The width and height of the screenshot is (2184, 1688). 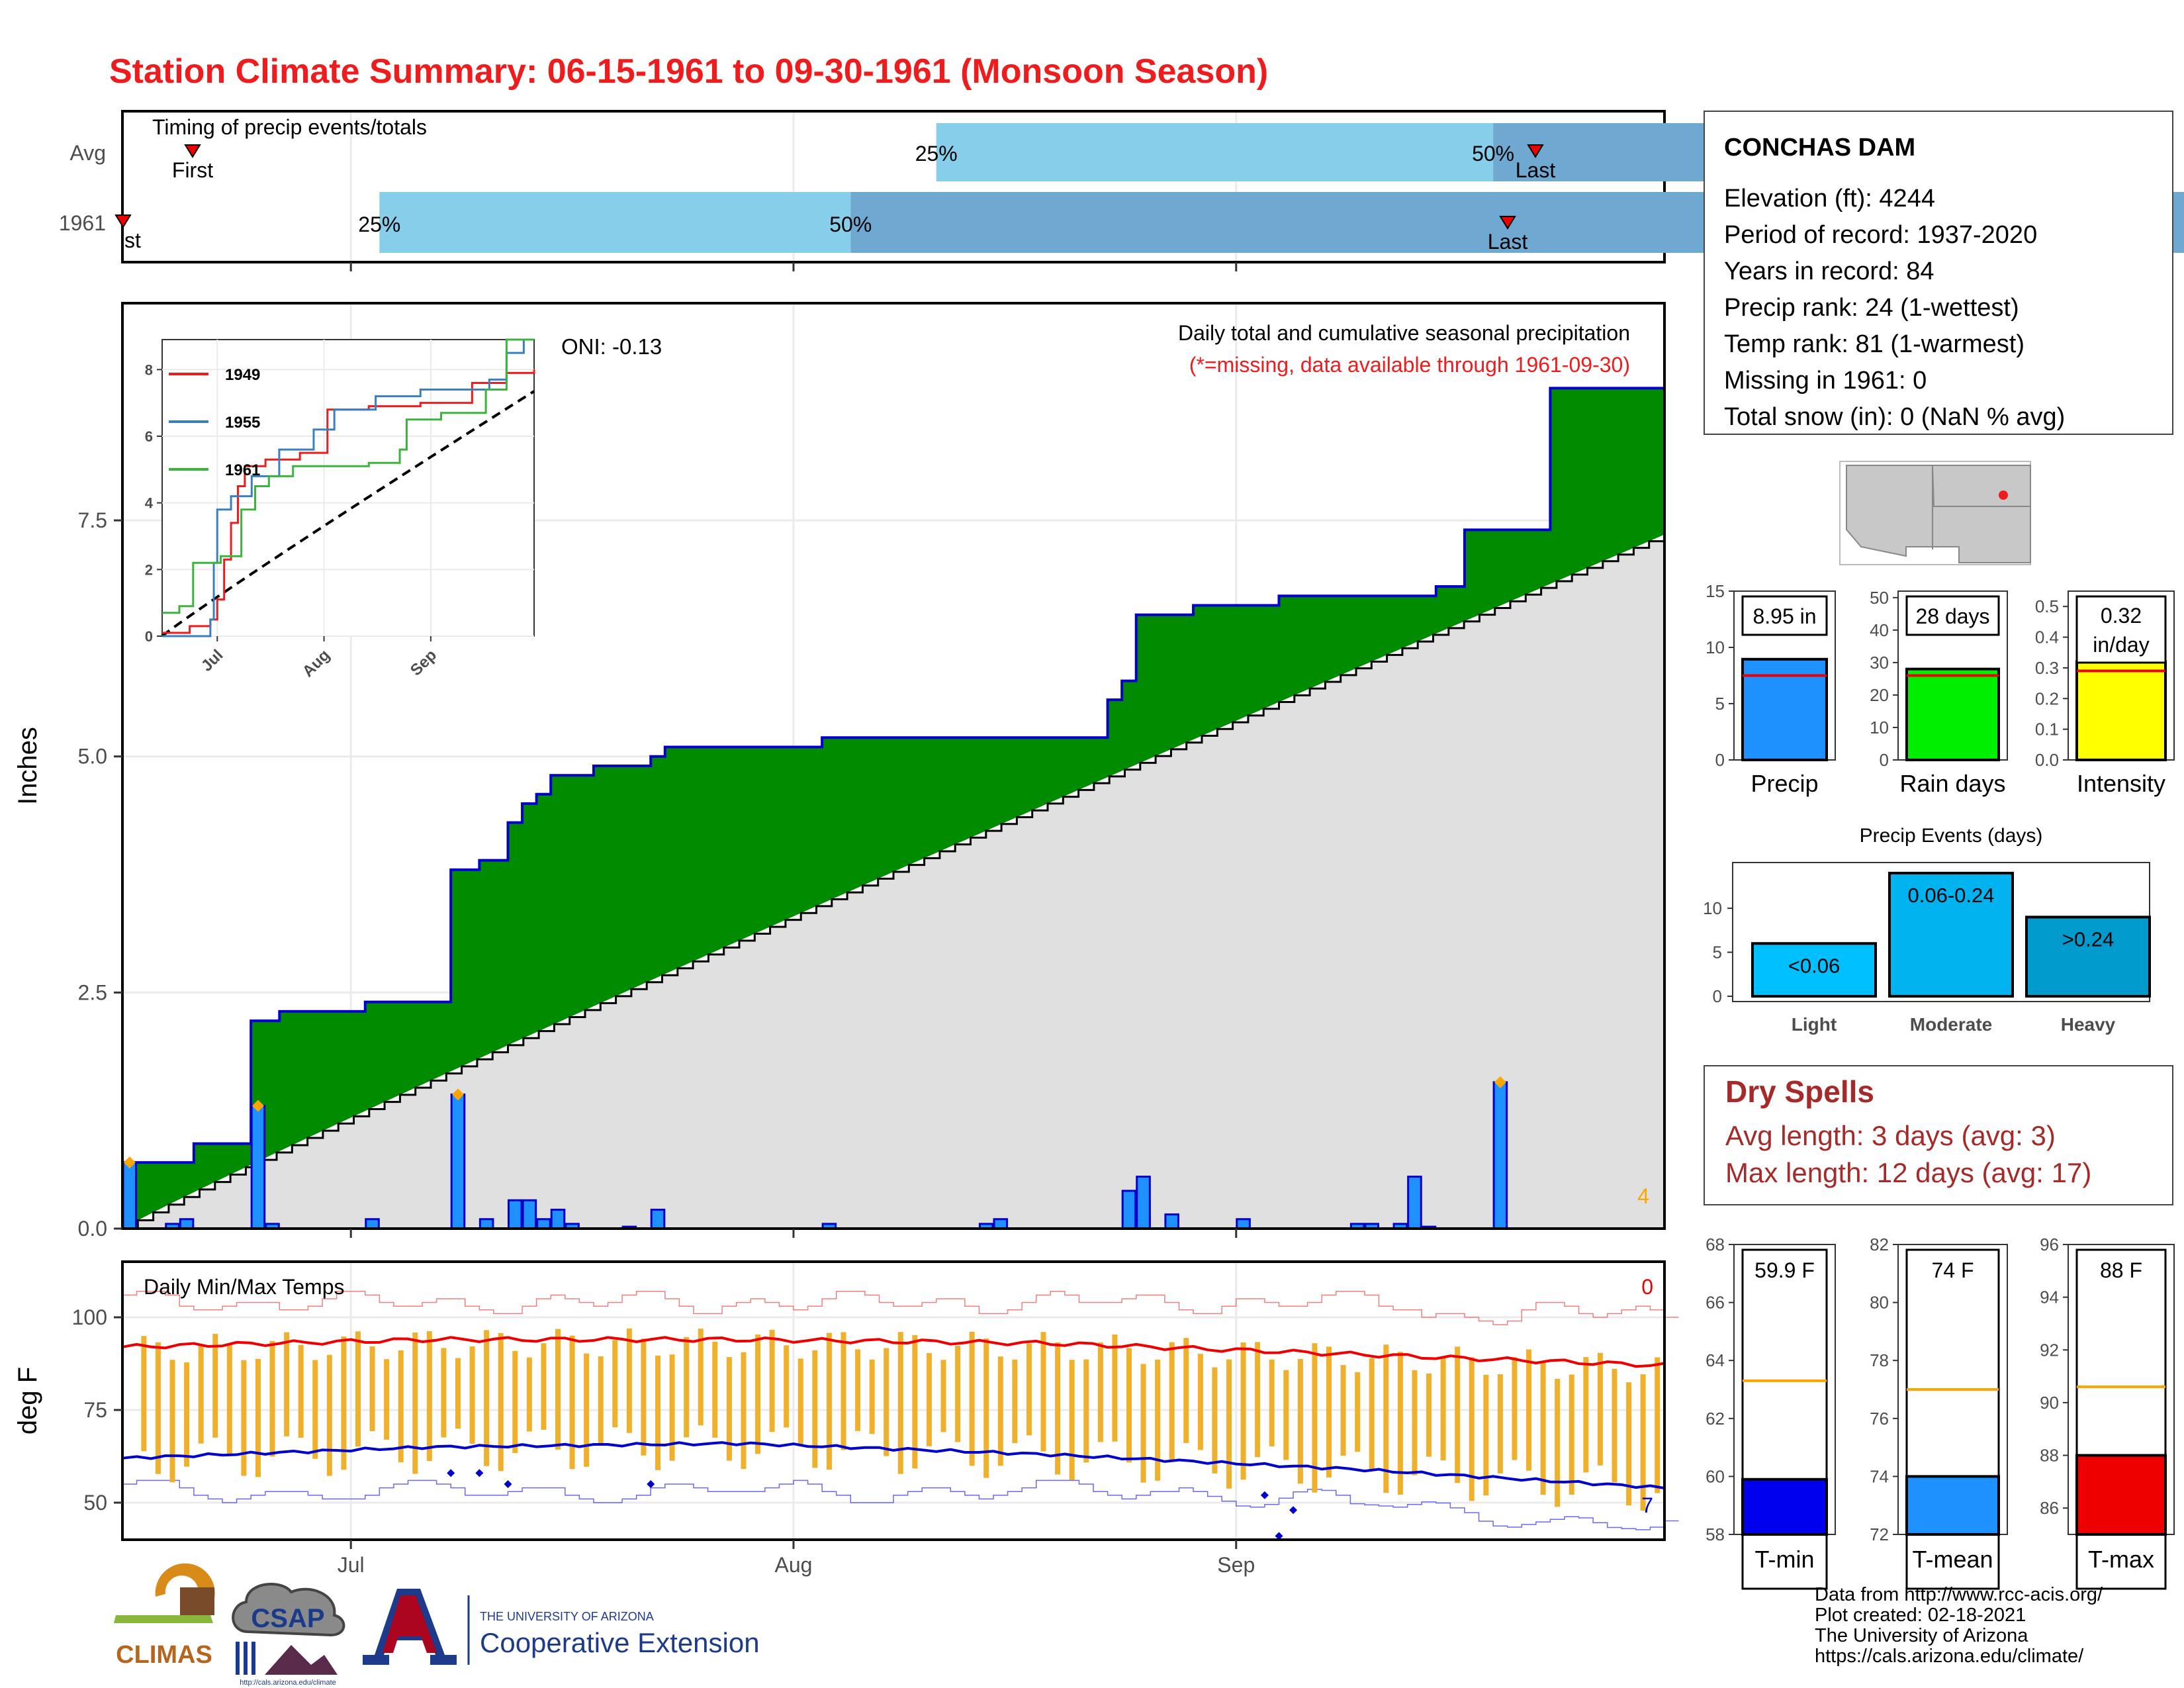 What do you see at coordinates (1814, 970) in the screenshot?
I see `events-bar-light` at bounding box center [1814, 970].